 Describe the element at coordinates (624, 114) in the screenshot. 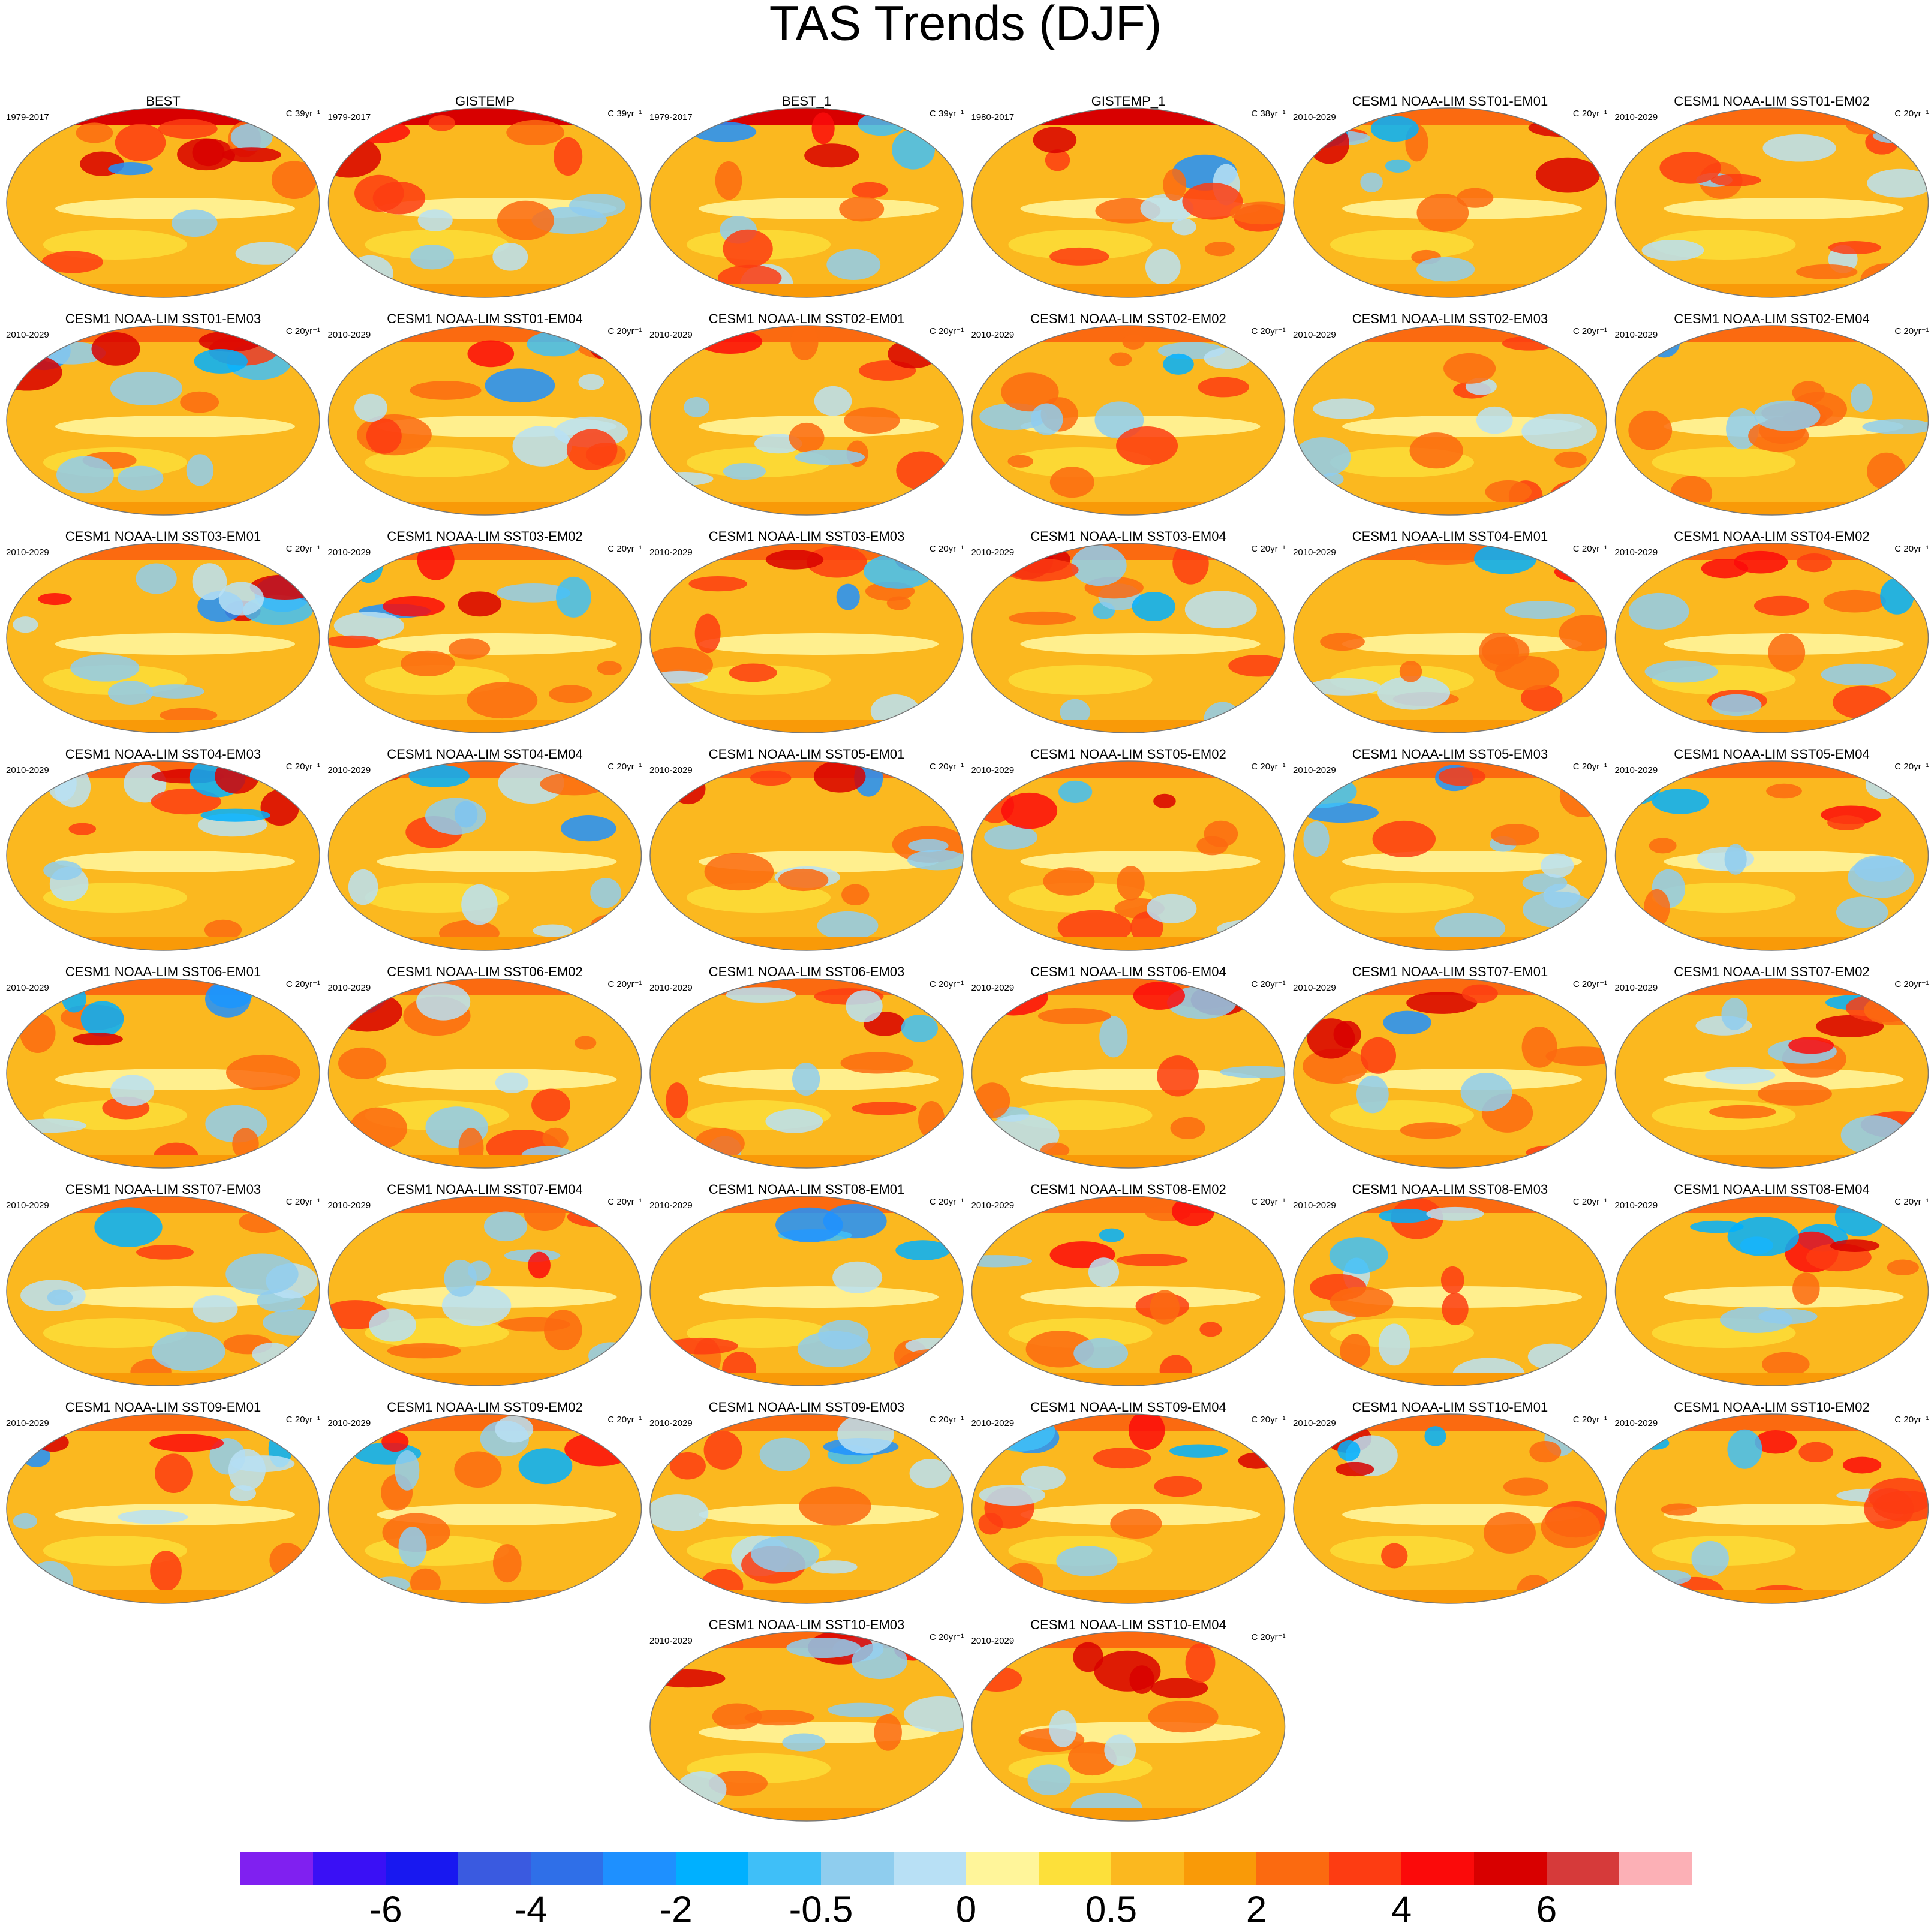

I see `panel-units: C 39yr⁻¹` at that location.